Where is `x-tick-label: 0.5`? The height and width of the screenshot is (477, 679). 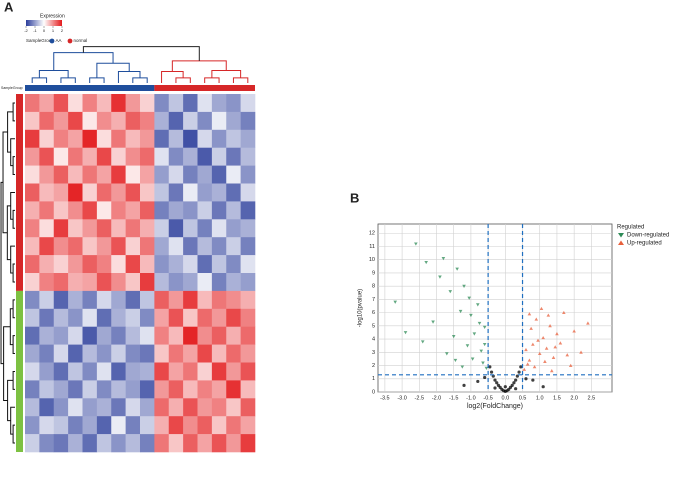
x-tick-label: 0.5 is located at coordinates (523, 398).